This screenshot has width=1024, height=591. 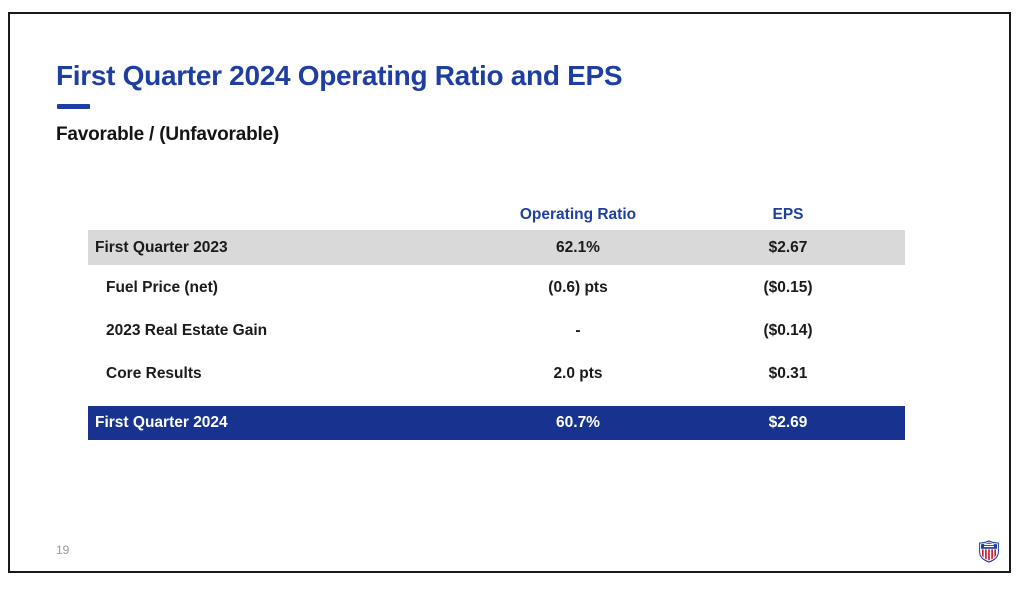 What do you see at coordinates (578, 373) in the screenshot?
I see `row-operating-ratio: 2.0 pts` at bounding box center [578, 373].